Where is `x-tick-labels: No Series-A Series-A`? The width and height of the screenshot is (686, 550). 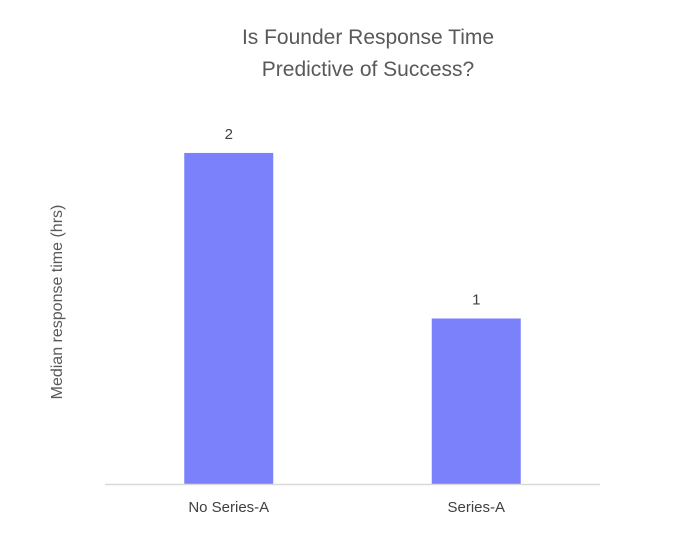
x-tick-labels: No Series-A Series-A is located at coordinates (346, 507).